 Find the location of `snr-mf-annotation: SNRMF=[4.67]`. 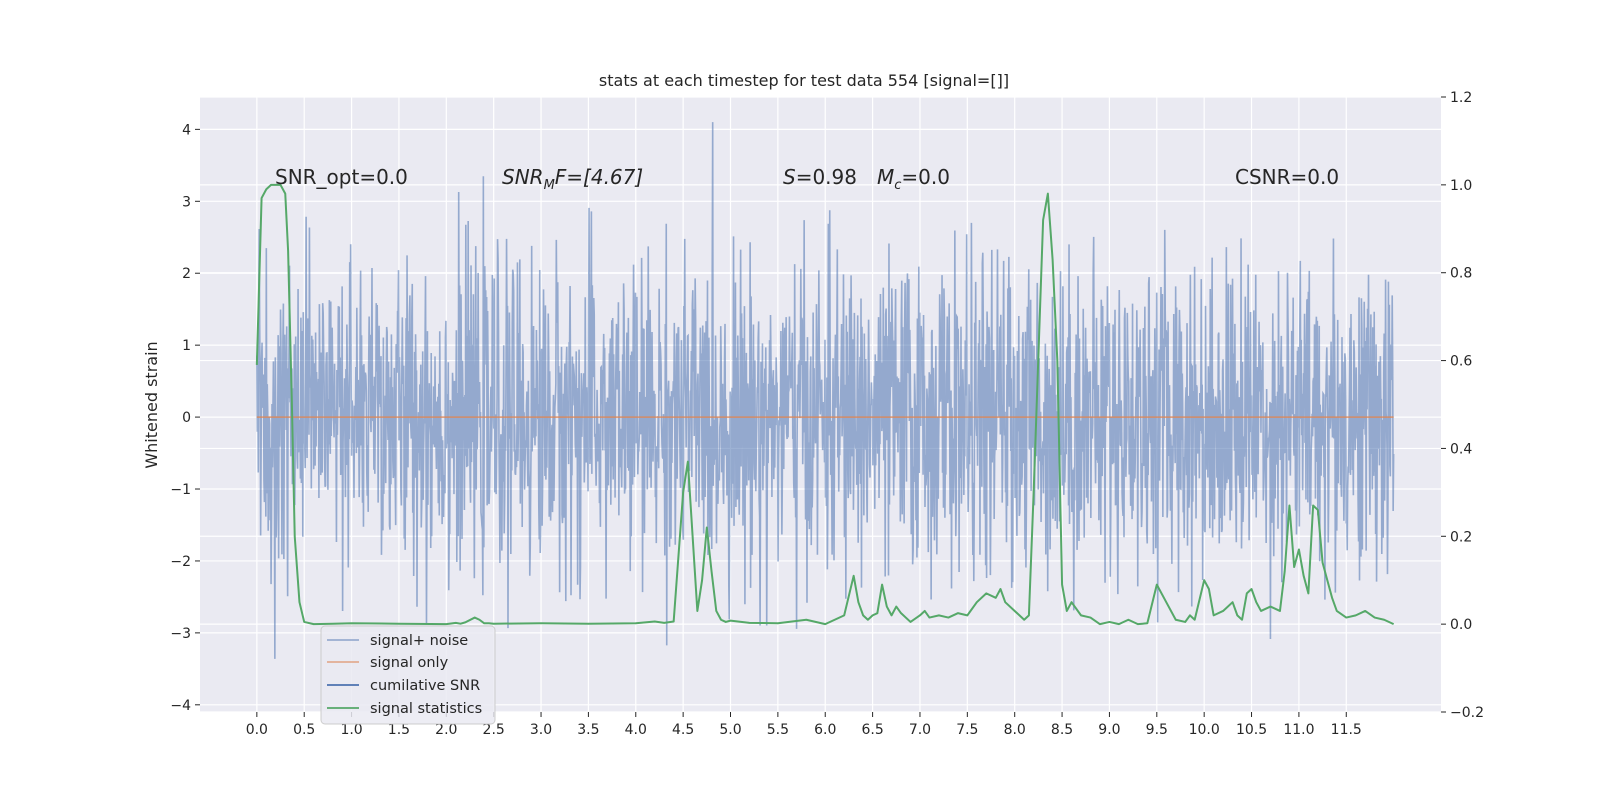

snr-mf-annotation: SNRMF=[4.67] is located at coordinates (572, 179).